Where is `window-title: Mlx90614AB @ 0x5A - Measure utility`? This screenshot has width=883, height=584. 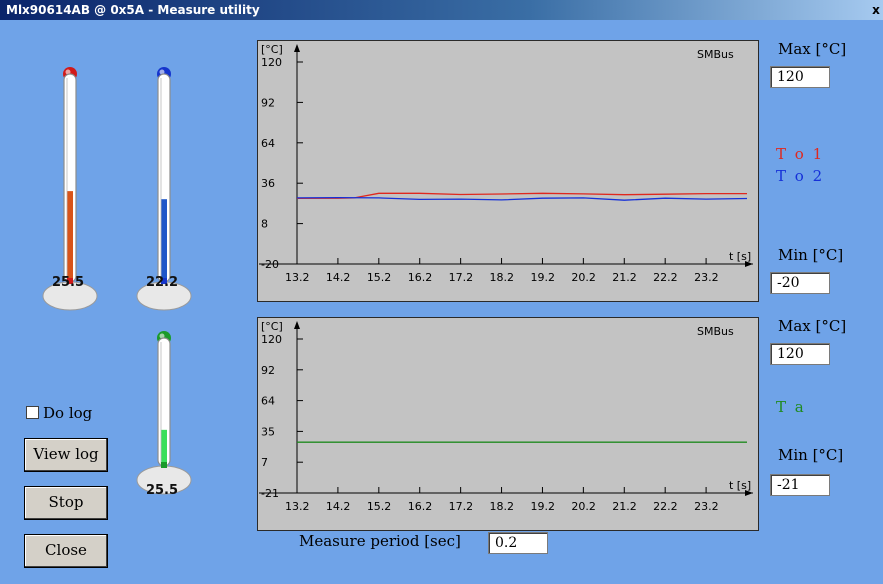
window-title: Mlx90614AB @ 0x5A - Measure utility is located at coordinates (133, 10).